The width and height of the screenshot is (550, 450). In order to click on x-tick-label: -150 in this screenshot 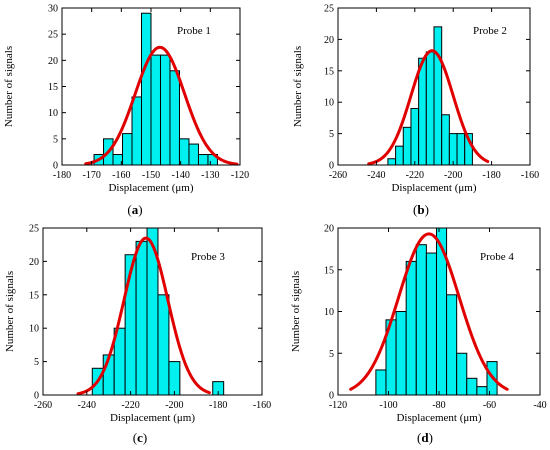, I will do `click(151, 175)`.